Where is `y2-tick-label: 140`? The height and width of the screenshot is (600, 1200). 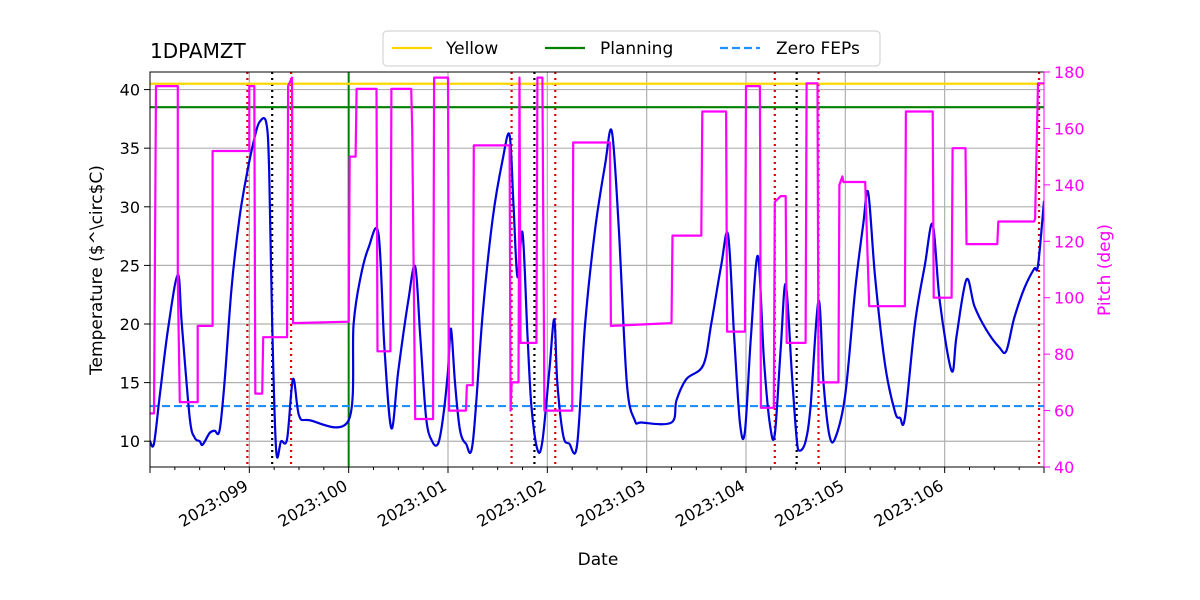
y2-tick-label: 140 is located at coordinates (1069, 185).